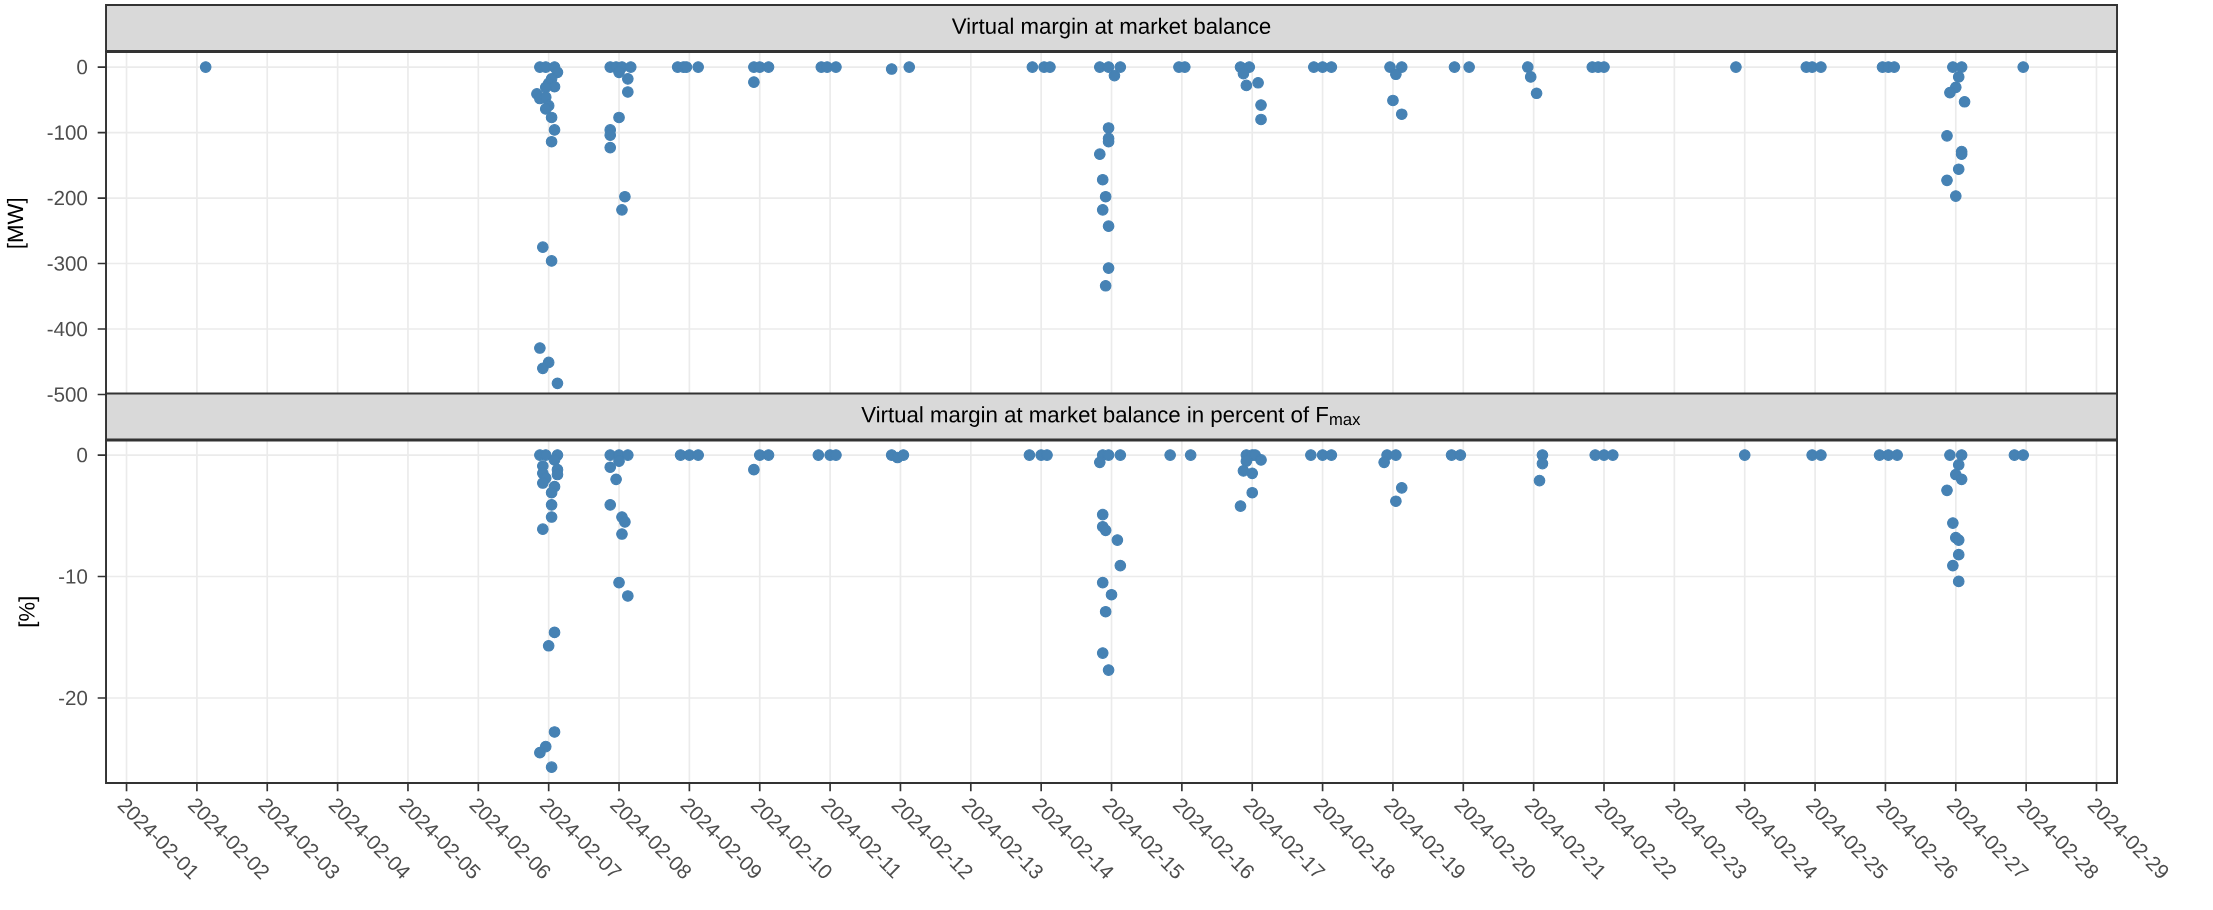 The image size is (2213, 910). I want to click on y-tick-label: -400, so click(67, 329).